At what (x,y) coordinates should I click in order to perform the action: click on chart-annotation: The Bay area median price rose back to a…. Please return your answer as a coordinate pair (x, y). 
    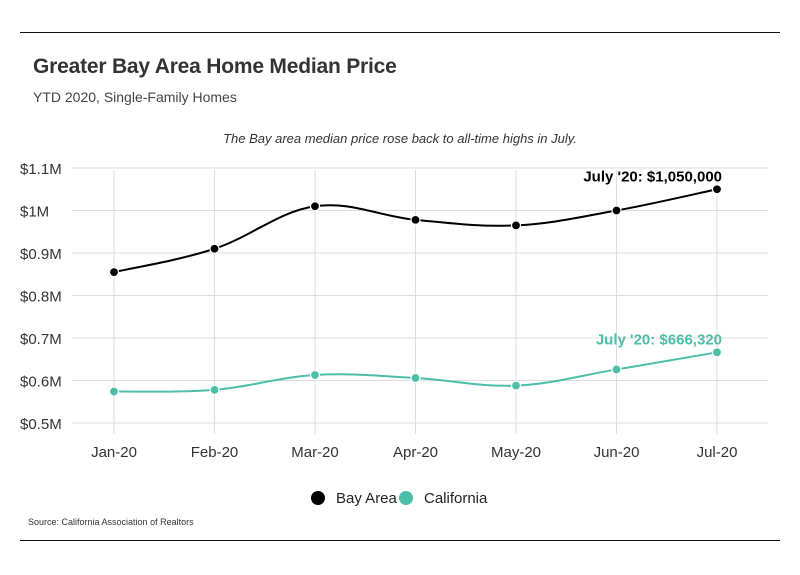
    Looking at the image, I should click on (400, 138).